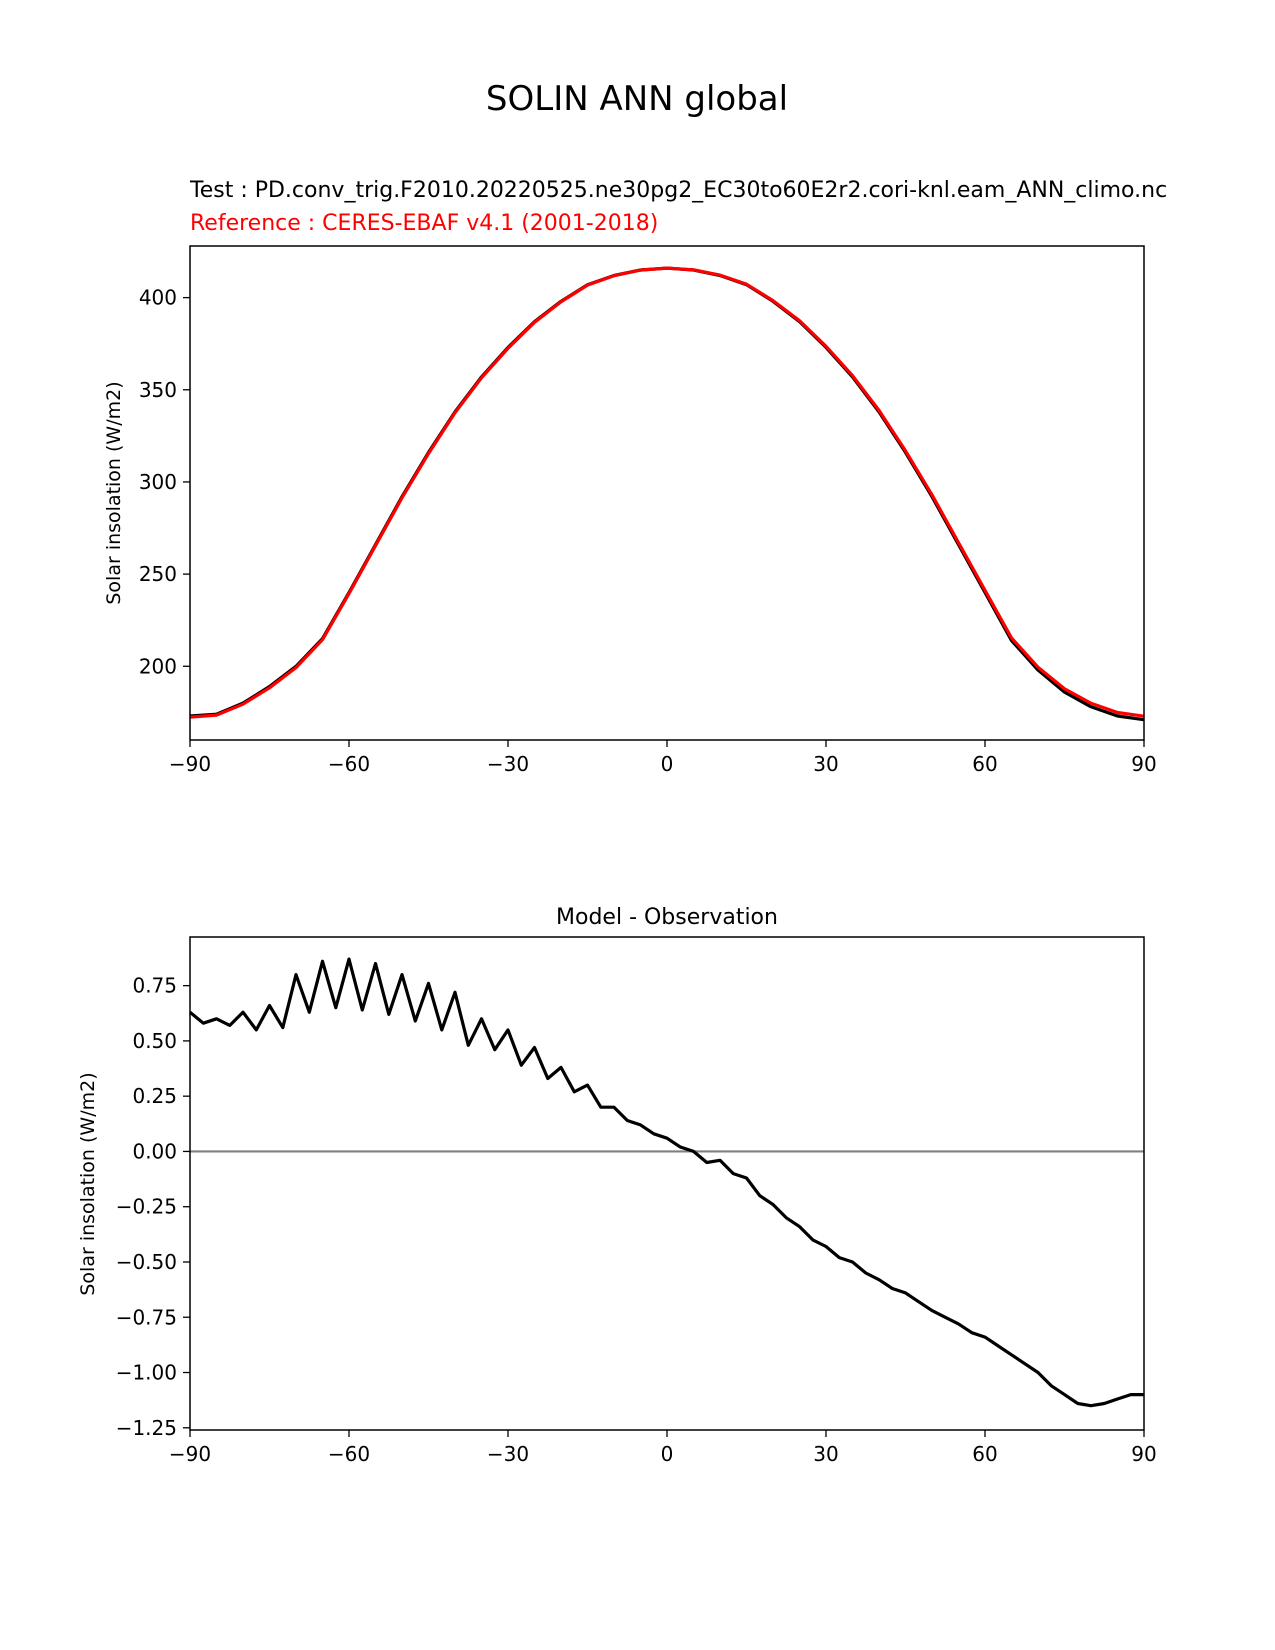  What do you see at coordinates (637, 99) in the screenshot?
I see `figure-title: SOLIN ANN global` at bounding box center [637, 99].